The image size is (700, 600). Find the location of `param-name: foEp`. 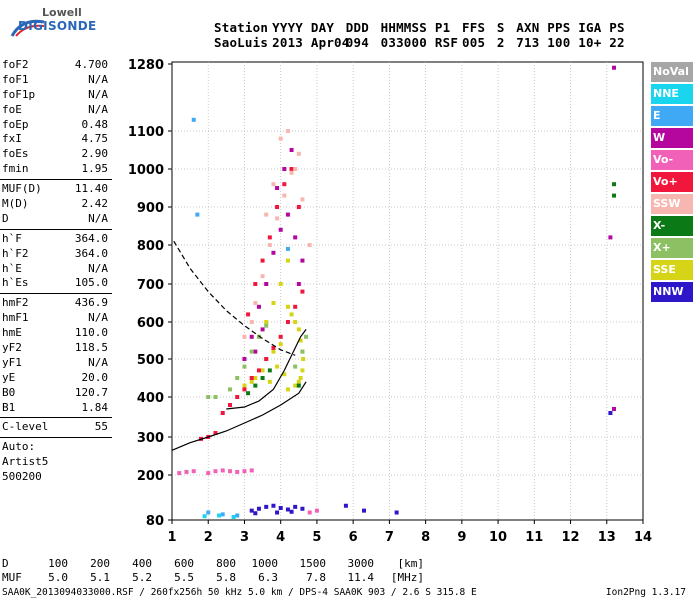

param-name: foEp is located at coordinates (15, 124).